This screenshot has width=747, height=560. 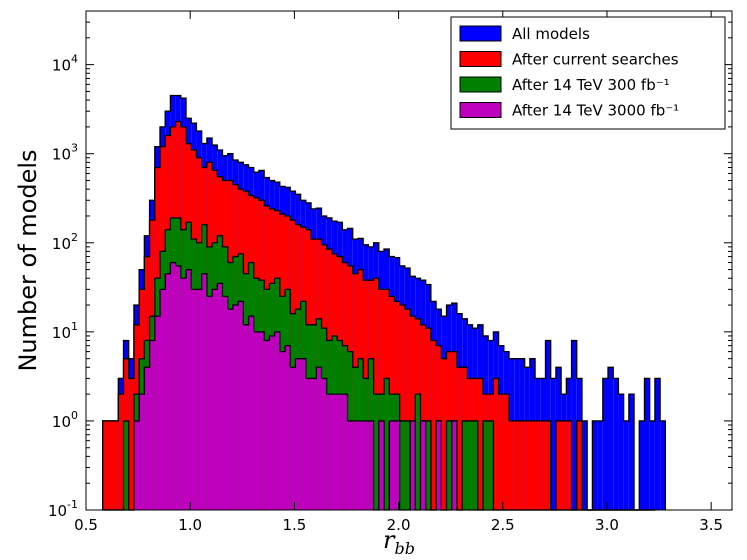 What do you see at coordinates (595, 111) in the screenshot?
I see `legend-label: After 14 TeV 3000 fb⁻¹` at bounding box center [595, 111].